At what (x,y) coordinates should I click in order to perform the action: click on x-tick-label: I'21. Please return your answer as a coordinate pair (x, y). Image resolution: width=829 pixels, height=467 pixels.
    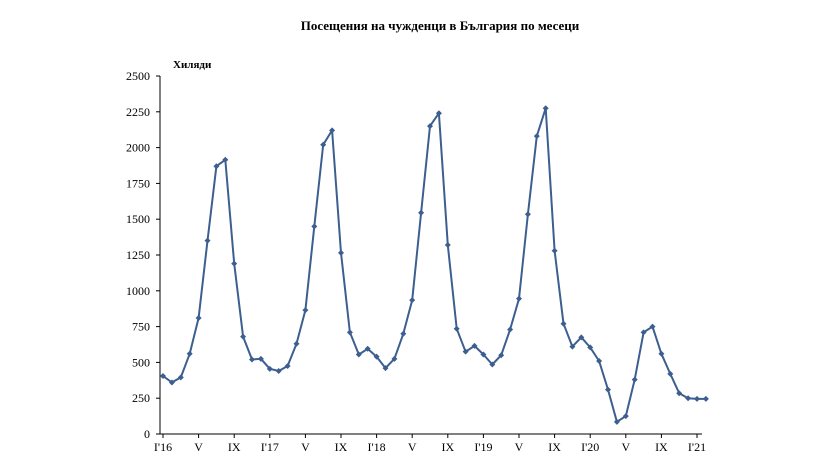
    Looking at the image, I should click on (697, 447).